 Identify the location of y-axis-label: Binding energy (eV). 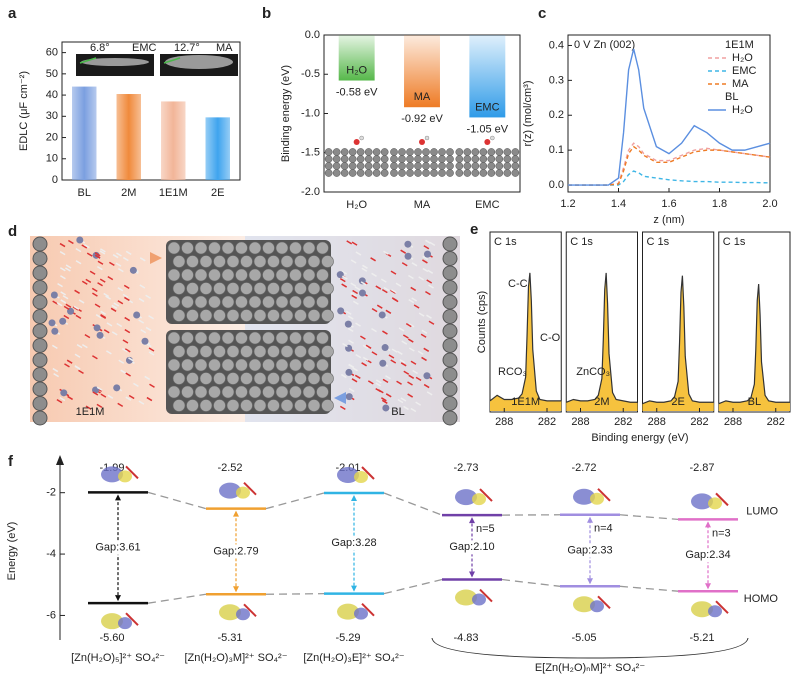
(286, 113).